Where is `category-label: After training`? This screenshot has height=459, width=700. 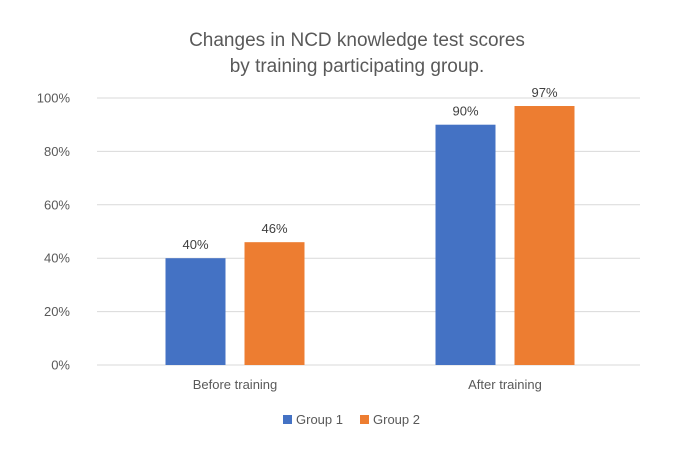 category-label: After training is located at coordinates (505, 384).